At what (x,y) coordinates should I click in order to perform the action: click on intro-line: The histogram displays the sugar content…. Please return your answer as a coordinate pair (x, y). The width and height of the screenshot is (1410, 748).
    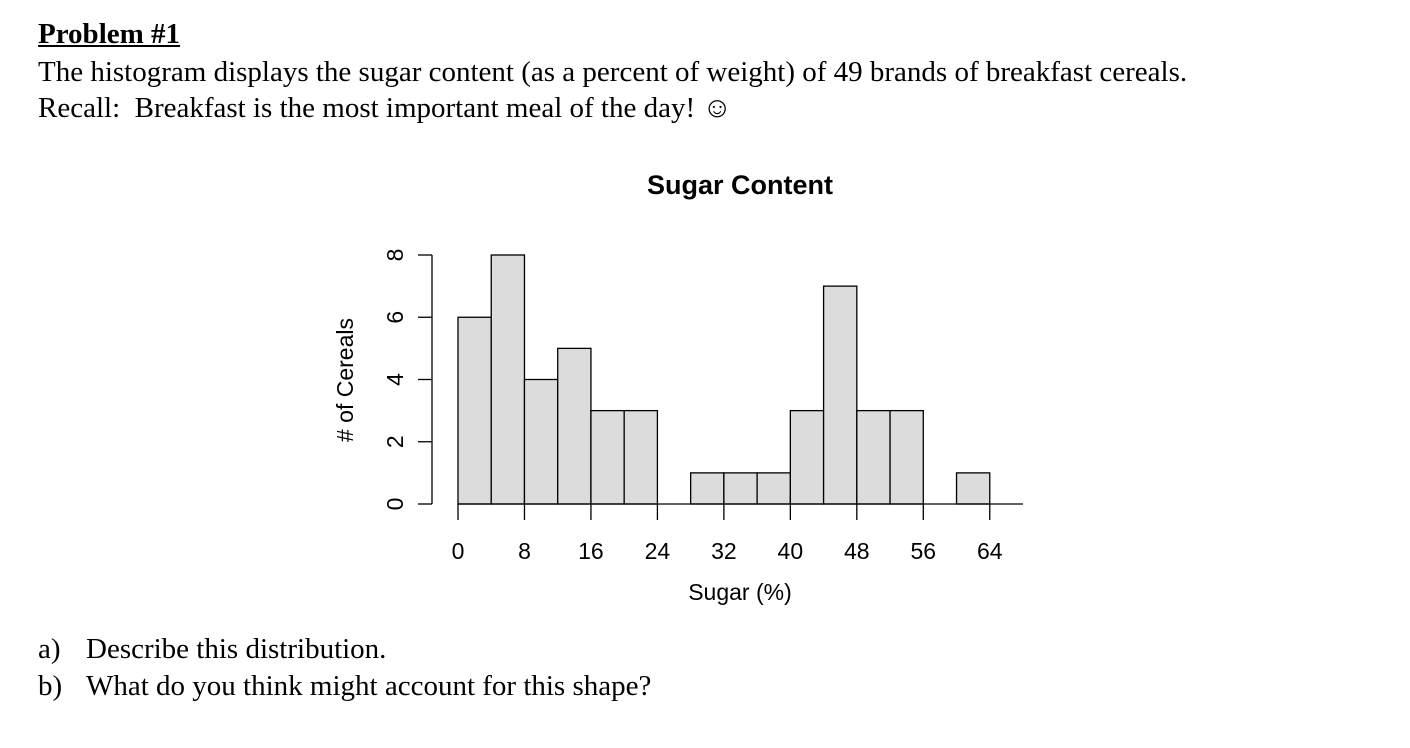
    Looking at the image, I should click on (613, 72).